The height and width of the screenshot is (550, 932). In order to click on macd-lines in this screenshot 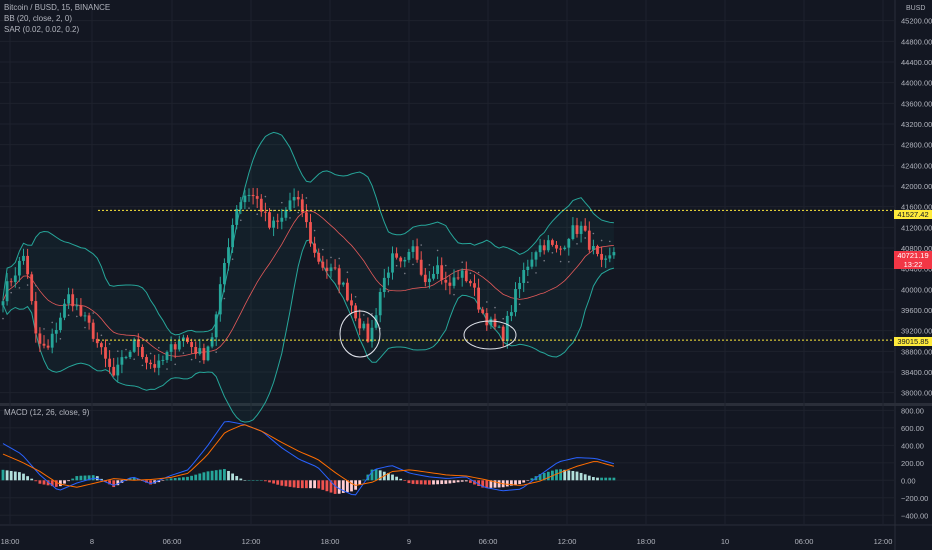, I will do `click(308, 458)`.